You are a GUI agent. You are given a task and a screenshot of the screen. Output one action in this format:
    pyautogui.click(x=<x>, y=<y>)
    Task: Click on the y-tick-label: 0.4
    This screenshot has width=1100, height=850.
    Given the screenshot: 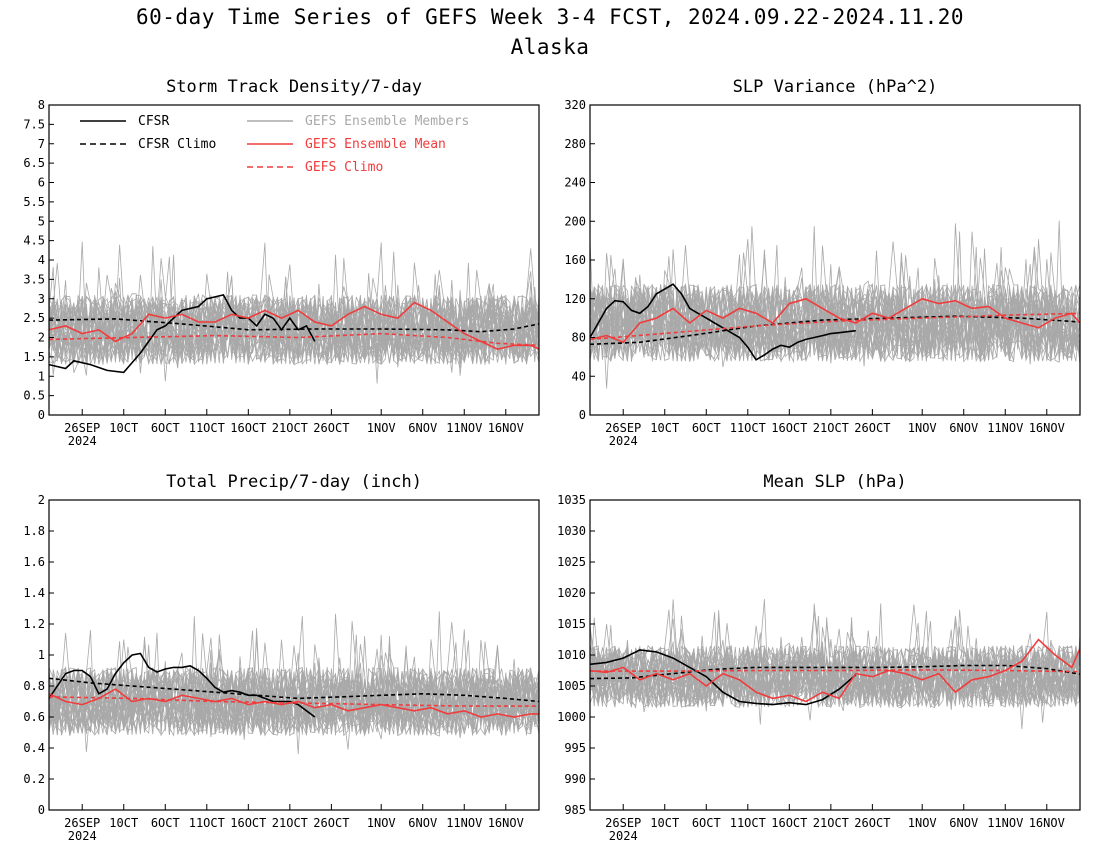 What is the action you would take?
    pyautogui.click(x=34, y=748)
    